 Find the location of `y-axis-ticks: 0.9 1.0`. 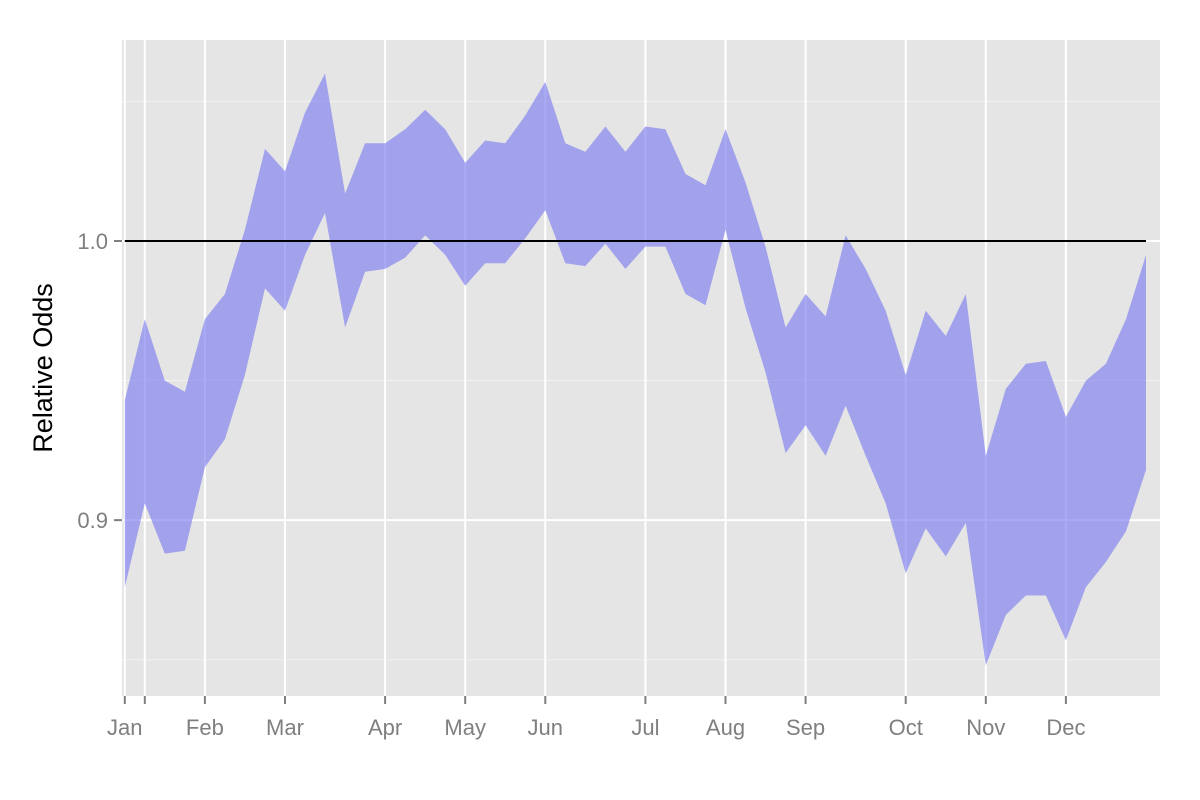

y-axis-ticks: 0.9 1.0 is located at coordinates (99, 381).